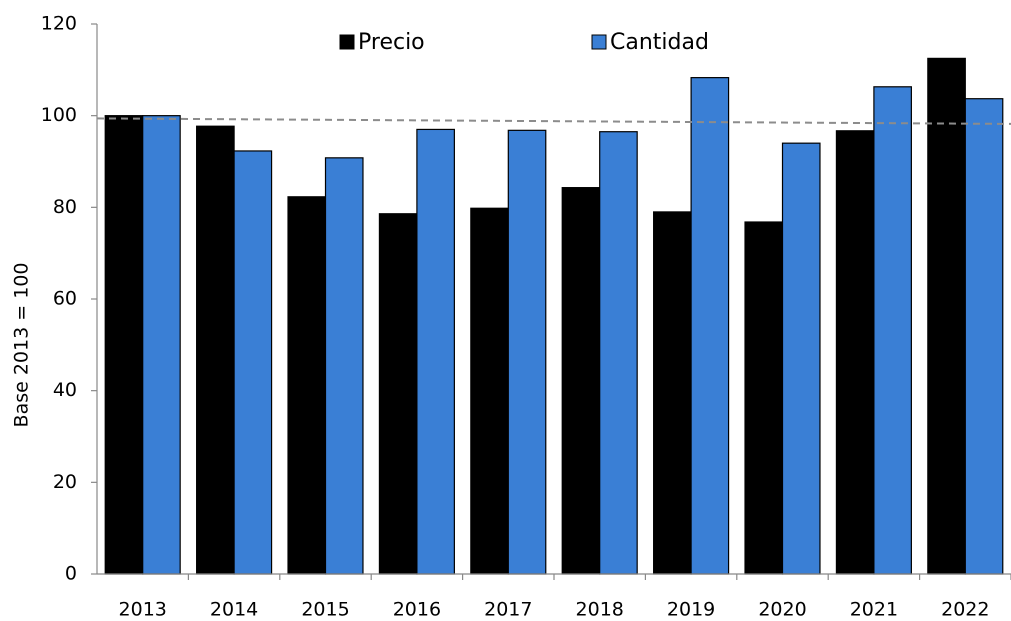 Image resolution: width=1011 pixels, height=621 pixels. Describe the element at coordinates (234, 610) in the screenshot. I see `x-tick-label: 2014` at that location.